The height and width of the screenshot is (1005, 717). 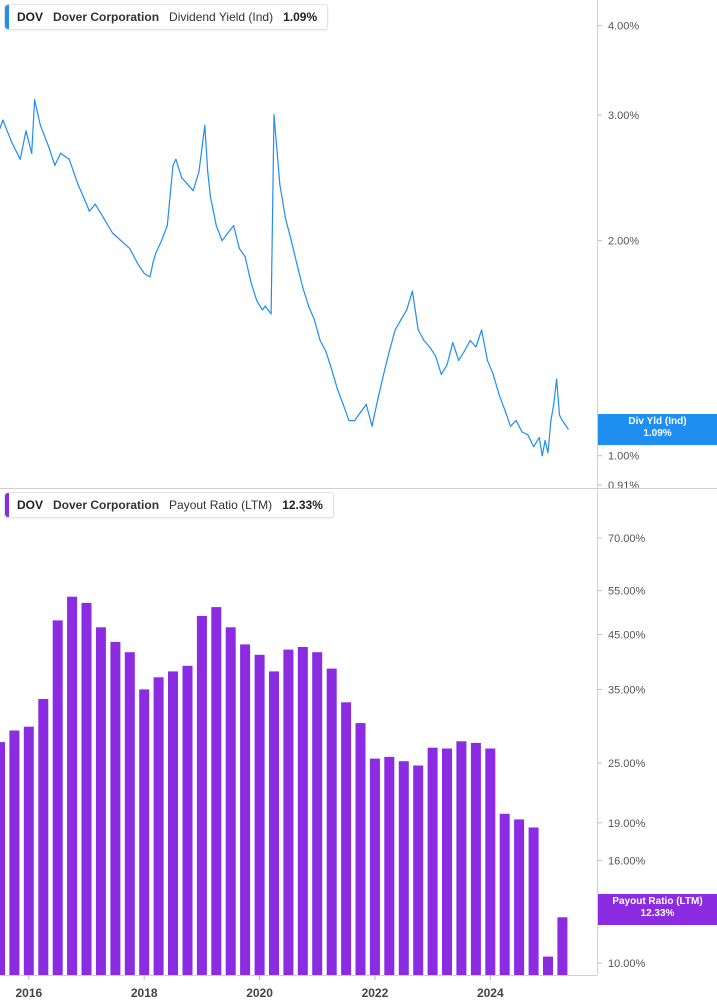 I want to click on dividend-yield-flag-value: 1.09%, so click(x=657, y=433).